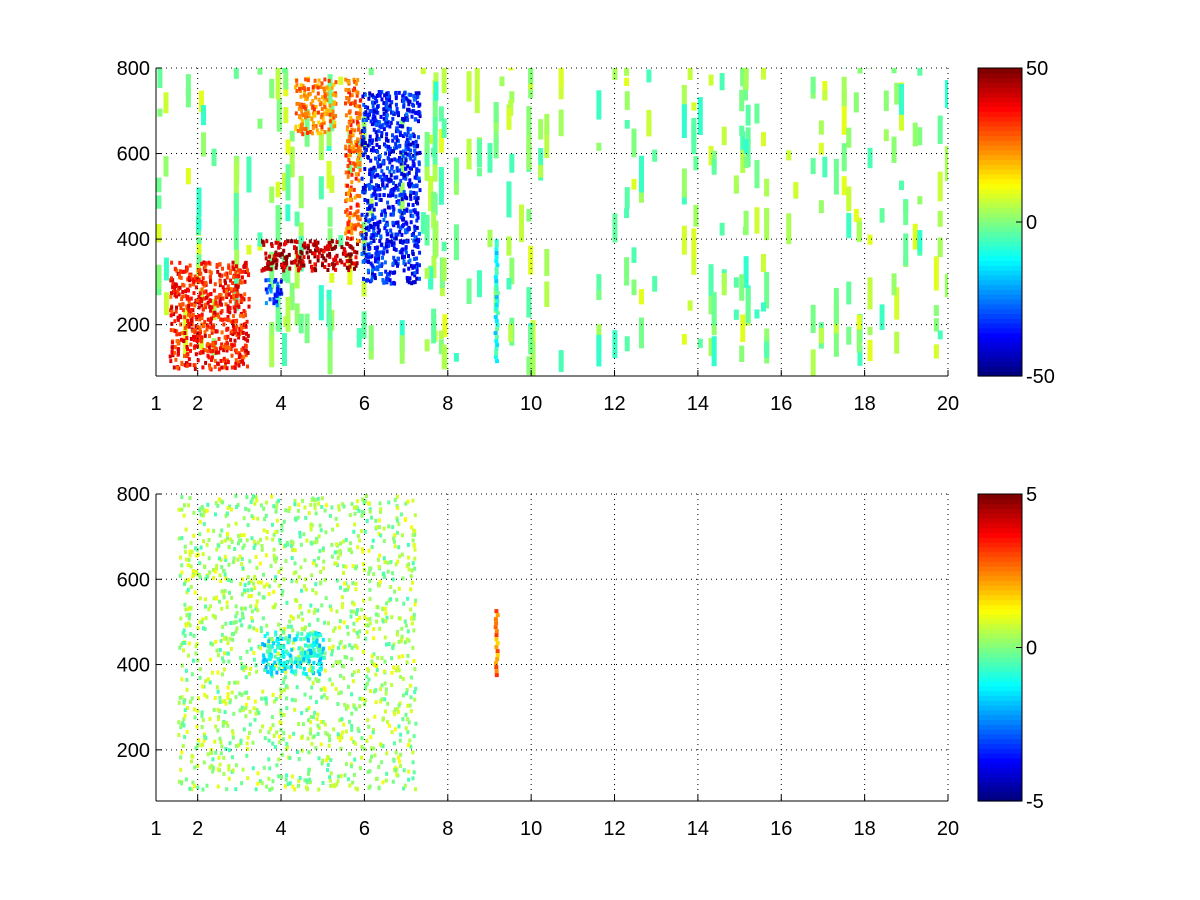 Image resolution: width=1200 pixels, height=900 pixels. What do you see at coordinates (1035, 802) in the screenshot?
I see `colorbar-tick-label: -5` at bounding box center [1035, 802].